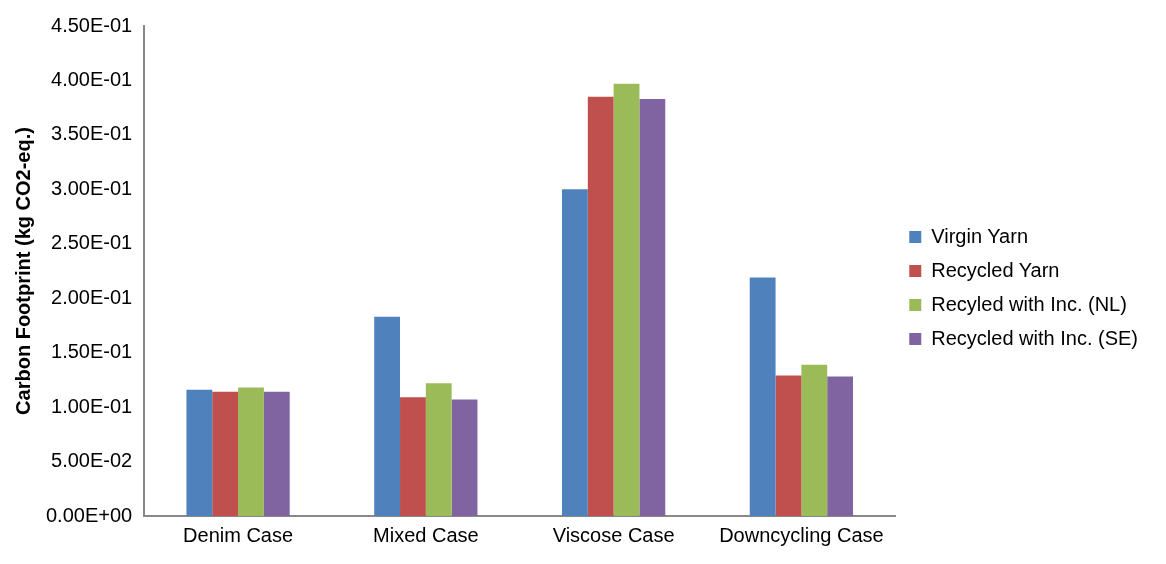 Image resolution: width=1166 pixels, height=564 pixels. What do you see at coordinates (89, 514) in the screenshot?
I see `y-tick-label: 0.00E+00` at bounding box center [89, 514].